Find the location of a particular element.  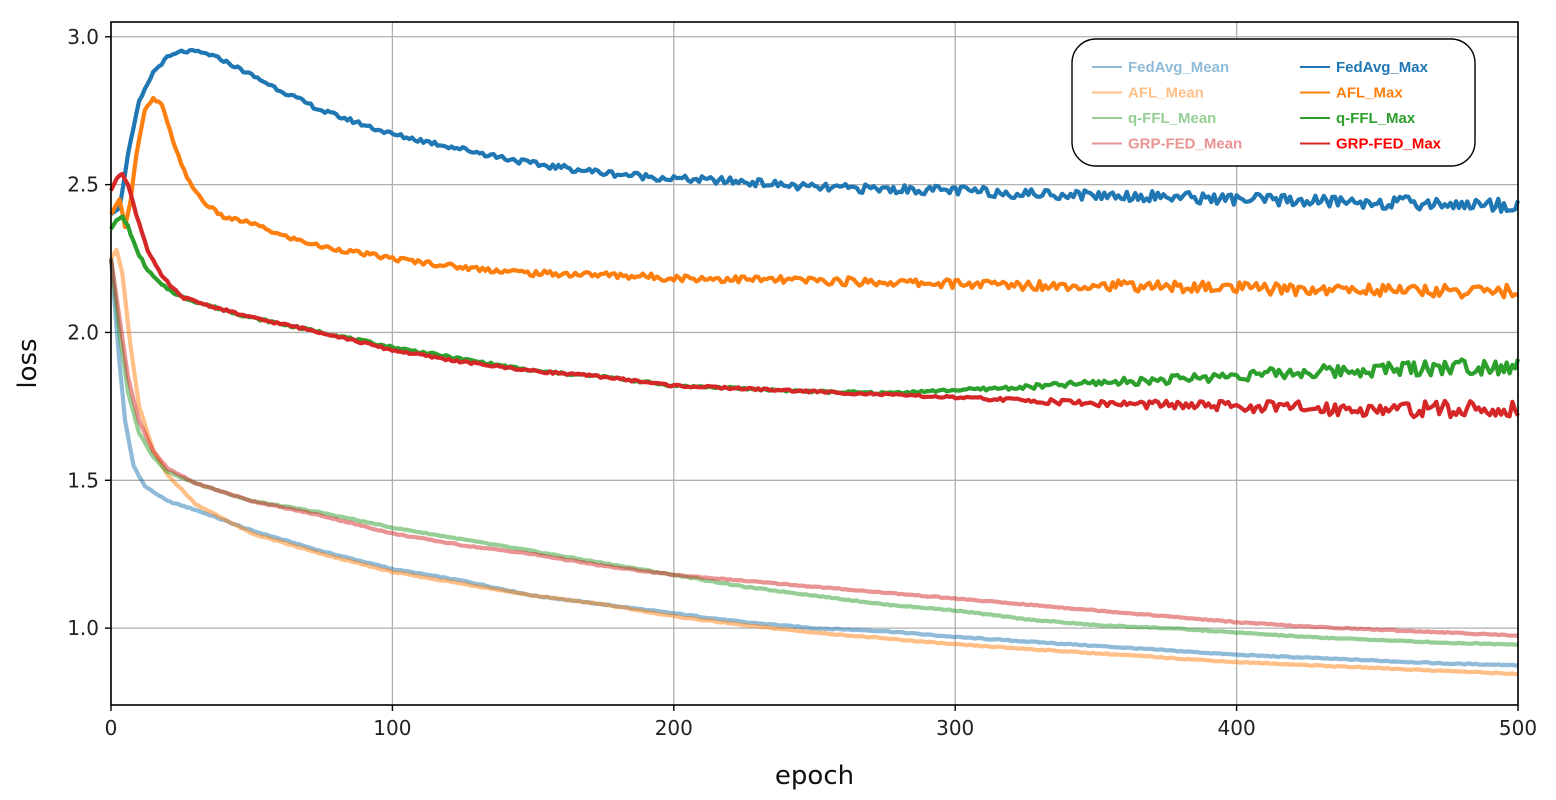

legend-entry-label: GRP-FED_Max is located at coordinates (1389, 144).